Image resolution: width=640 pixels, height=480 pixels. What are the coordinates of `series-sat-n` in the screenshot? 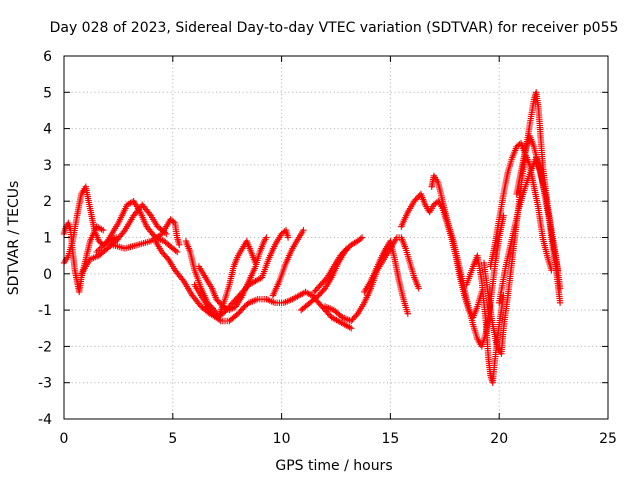 It's located at (371, 279).